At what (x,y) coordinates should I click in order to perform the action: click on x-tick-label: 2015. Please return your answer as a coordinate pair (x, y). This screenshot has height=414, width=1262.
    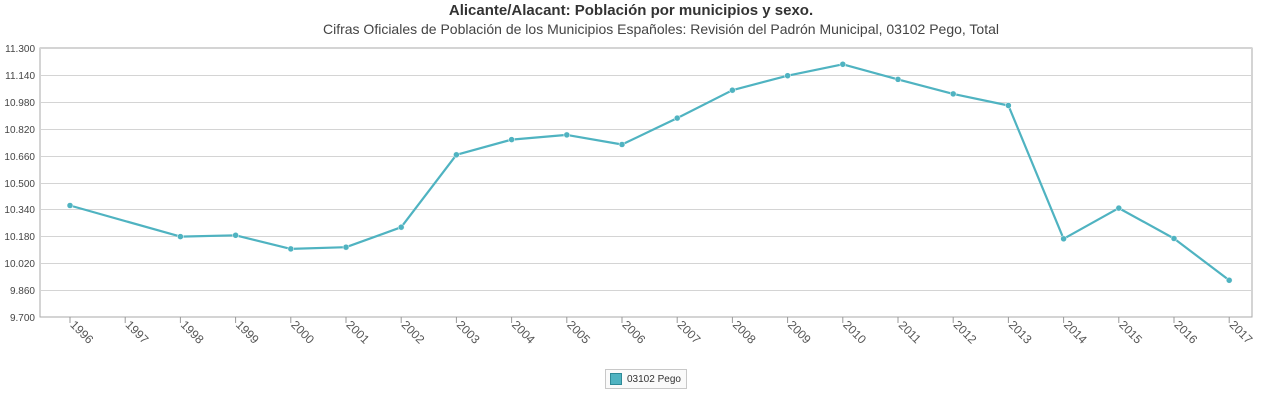
    Looking at the image, I should click on (1130, 332).